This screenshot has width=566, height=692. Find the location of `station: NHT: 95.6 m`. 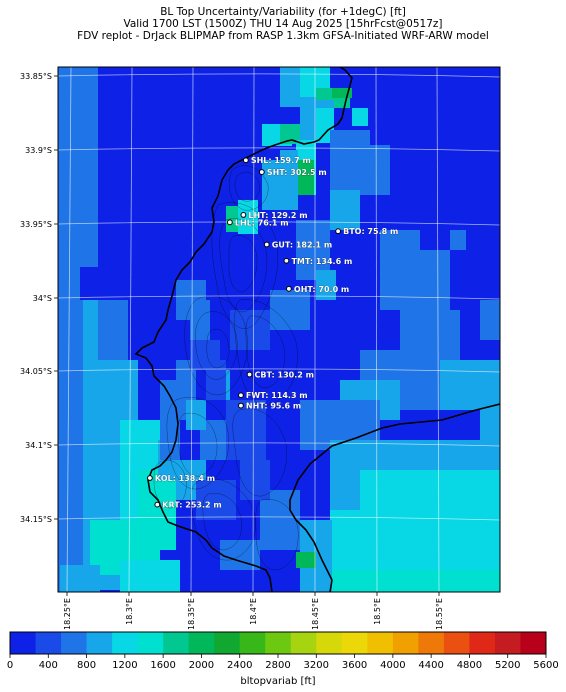

station: NHT: 95.6 m is located at coordinates (270, 406).